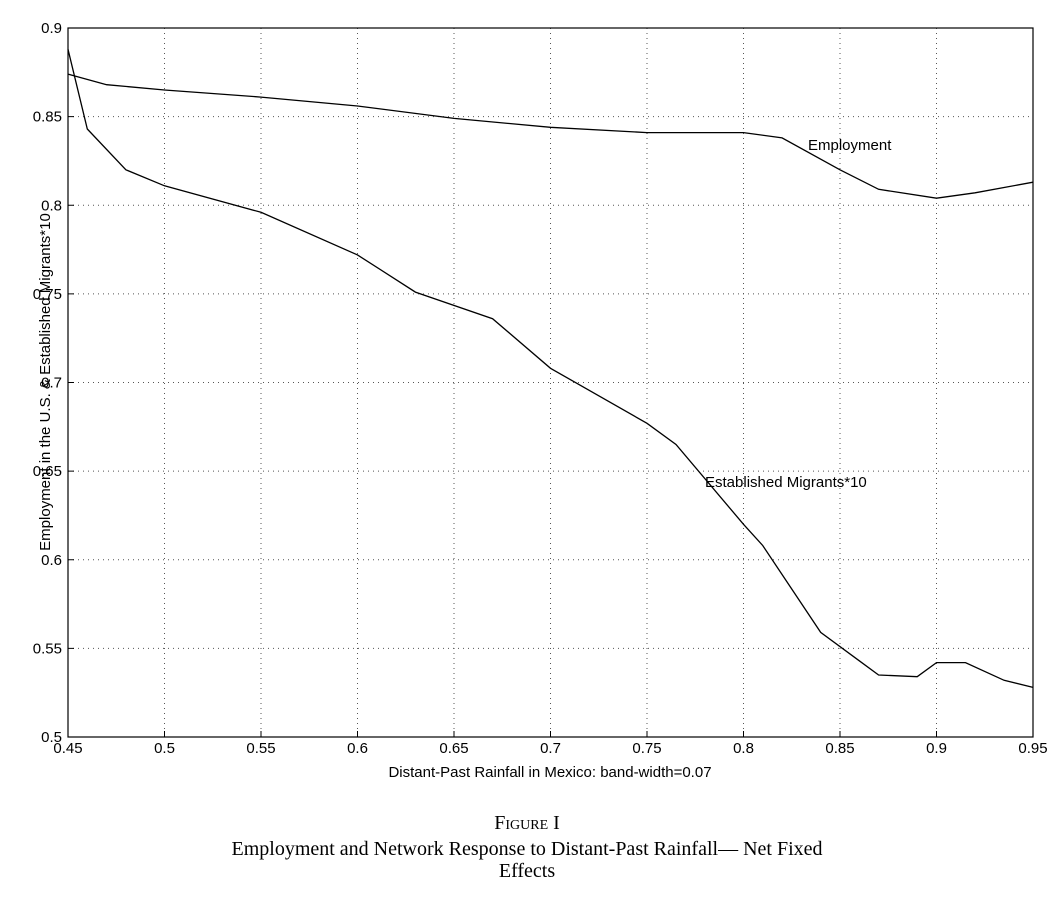  Describe the element at coordinates (67, 748) in the screenshot. I see `x-tick-label: 0.45` at that location.